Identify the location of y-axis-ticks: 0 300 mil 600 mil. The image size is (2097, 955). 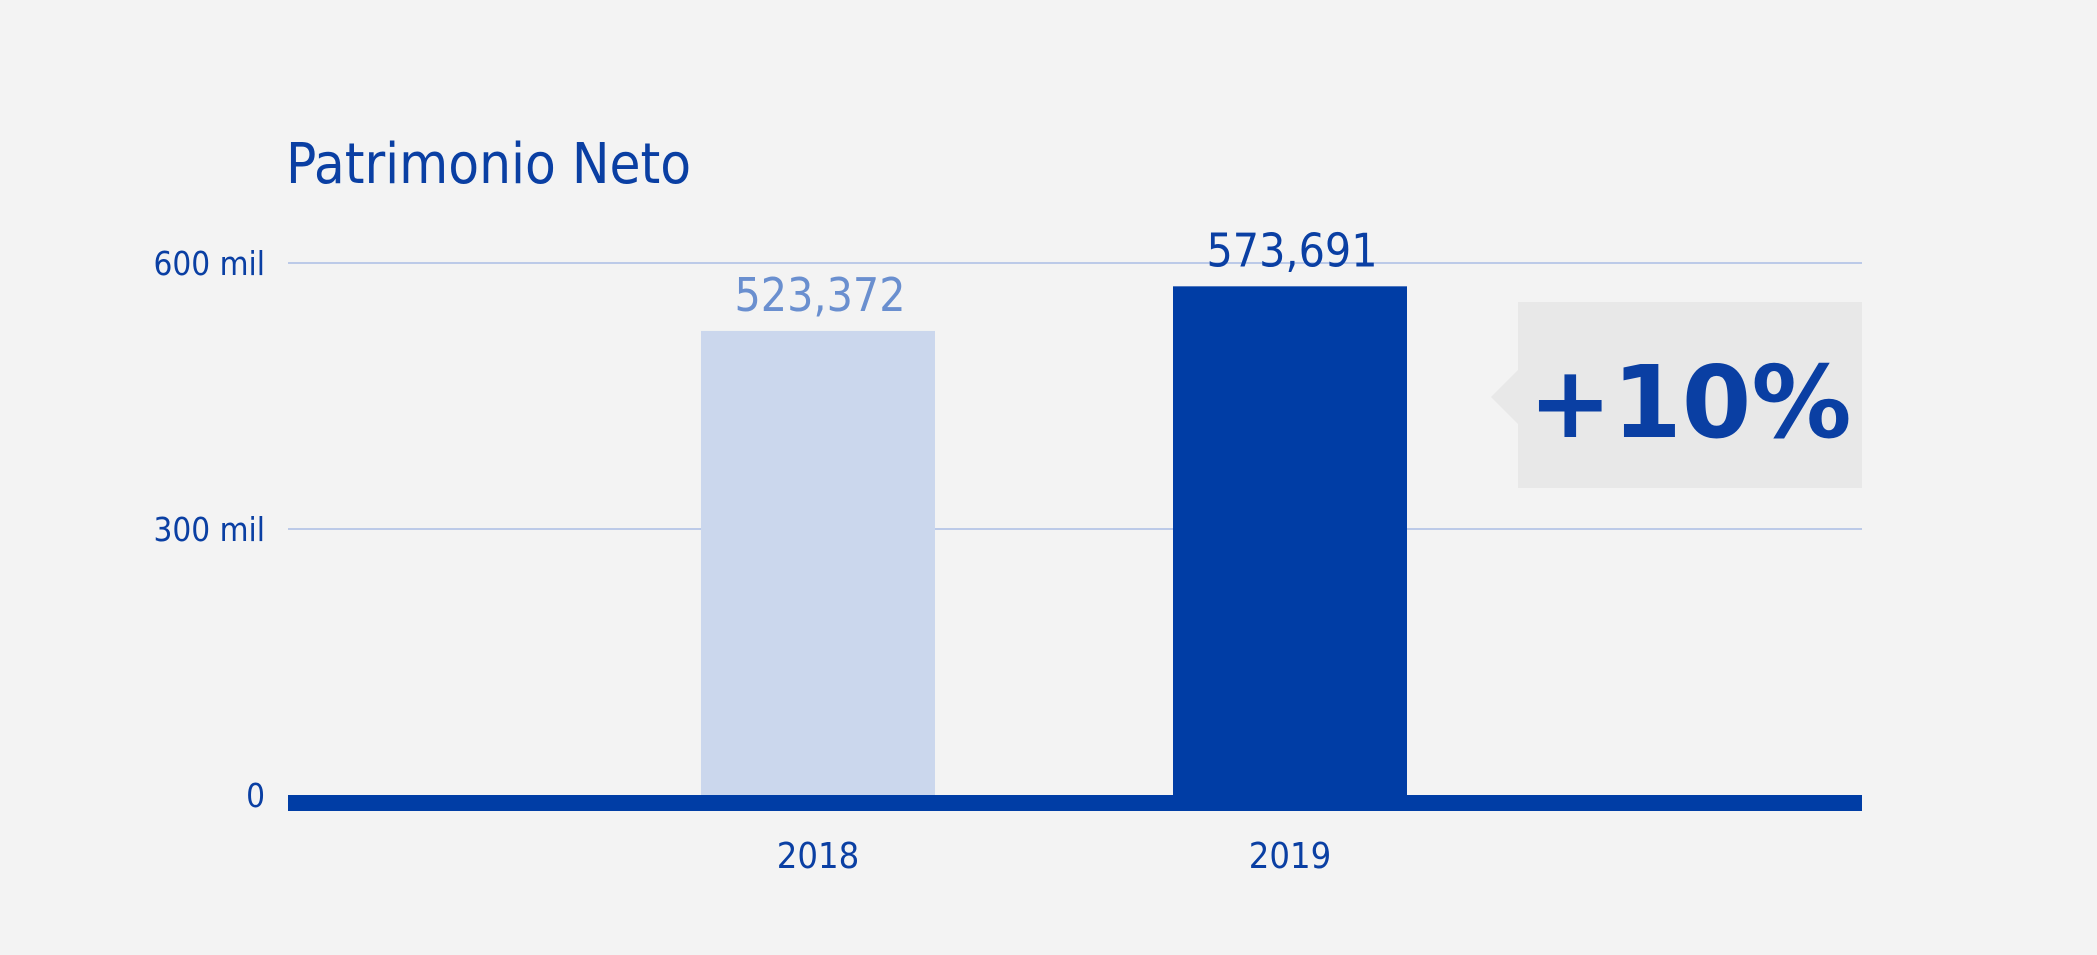
(209, 529).